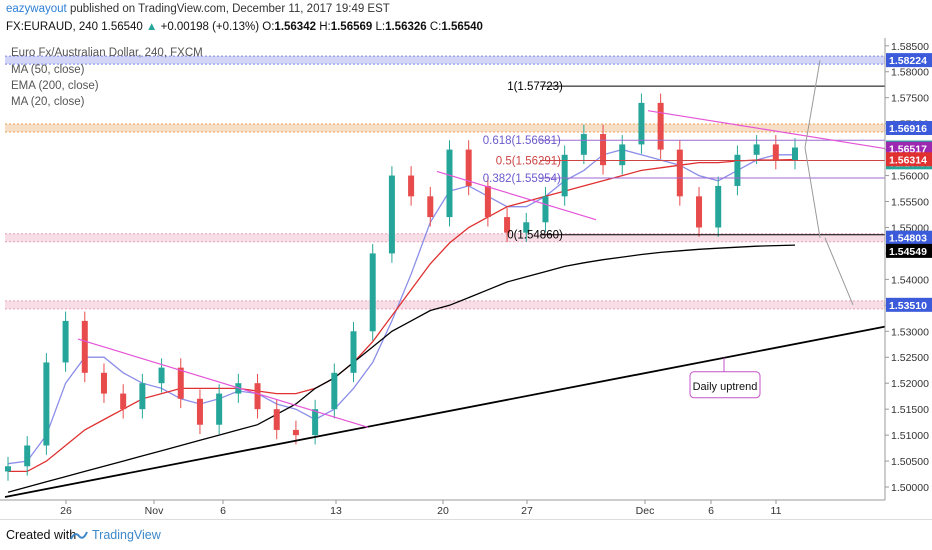 This screenshot has width=932, height=550. What do you see at coordinates (52, 27) in the screenshot?
I see `symbol-label: FX:EURAUD, 240` at bounding box center [52, 27].